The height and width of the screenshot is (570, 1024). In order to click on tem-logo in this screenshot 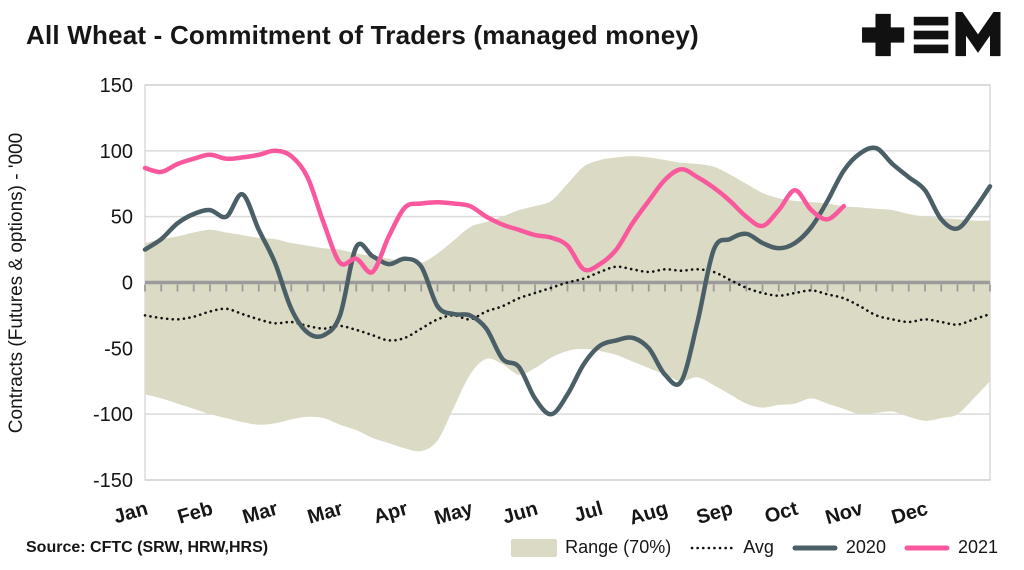, I will do `click(931, 34)`.